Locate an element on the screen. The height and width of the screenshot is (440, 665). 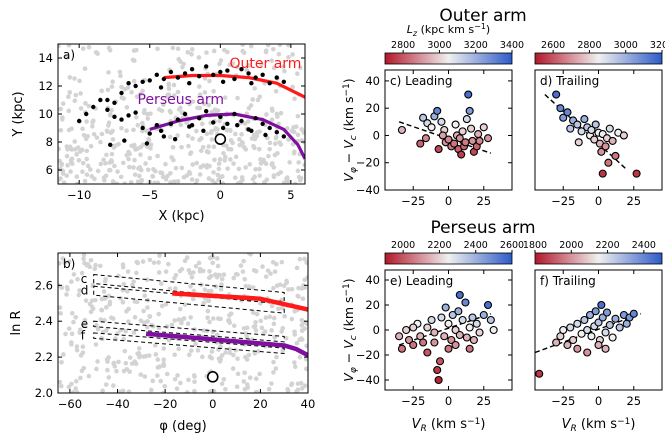
y-axis-label: Y (kpc) is located at coordinates (18, 114).